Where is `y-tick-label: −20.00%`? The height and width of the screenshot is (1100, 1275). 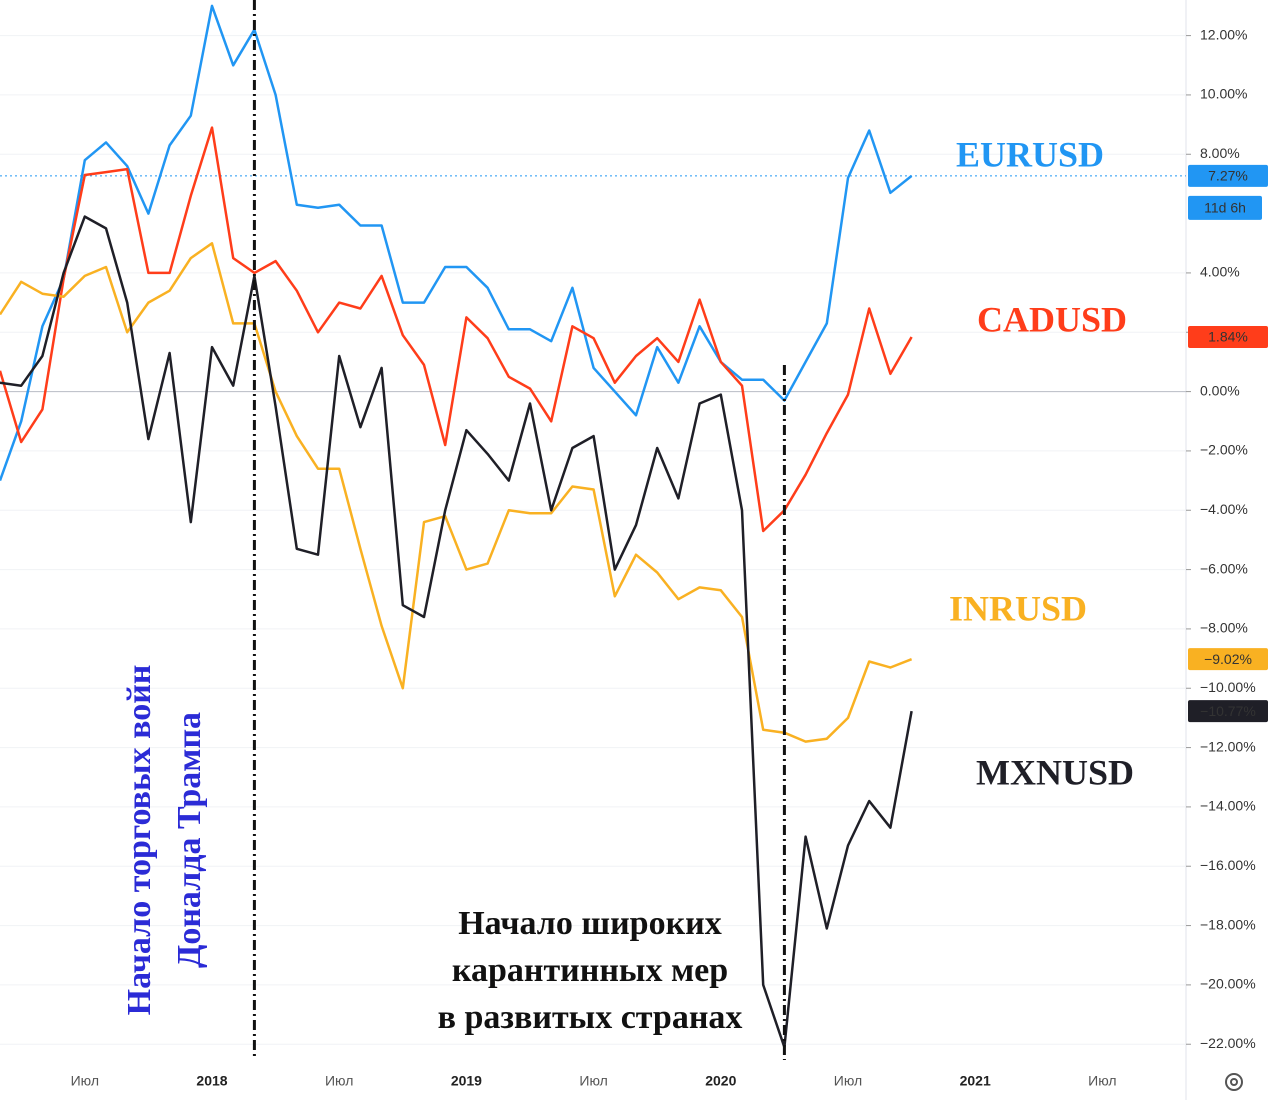 y-tick-label: −20.00% is located at coordinates (1228, 984).